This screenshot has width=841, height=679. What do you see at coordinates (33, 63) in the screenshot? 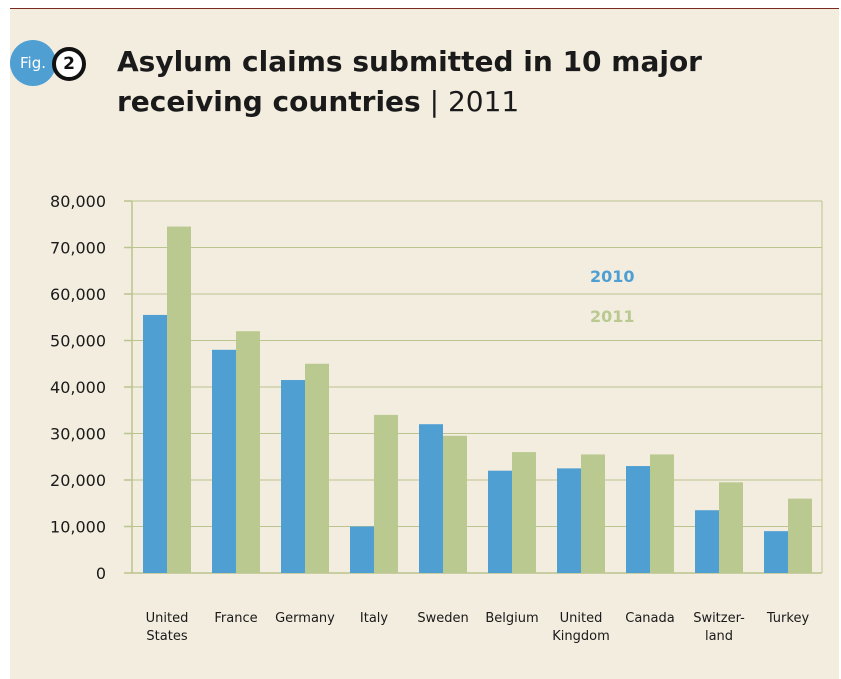
I see `fig-badge: Fig.` at bounding box center [33, 63].